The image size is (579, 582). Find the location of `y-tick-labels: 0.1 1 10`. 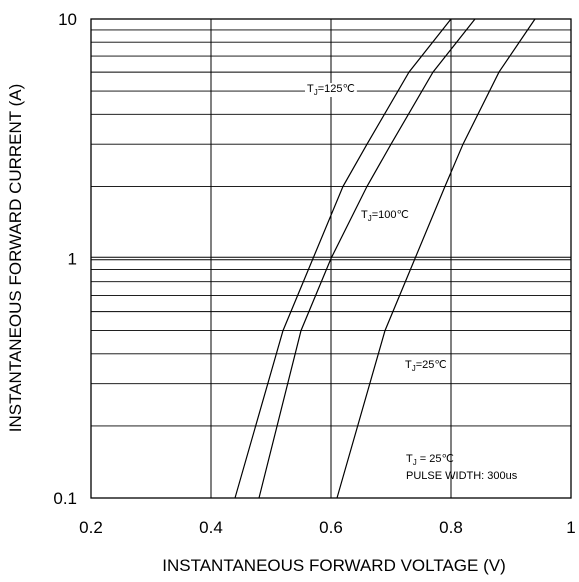

y-tick-labels: 0.1 1 10 is located at coordinates (65, 259).